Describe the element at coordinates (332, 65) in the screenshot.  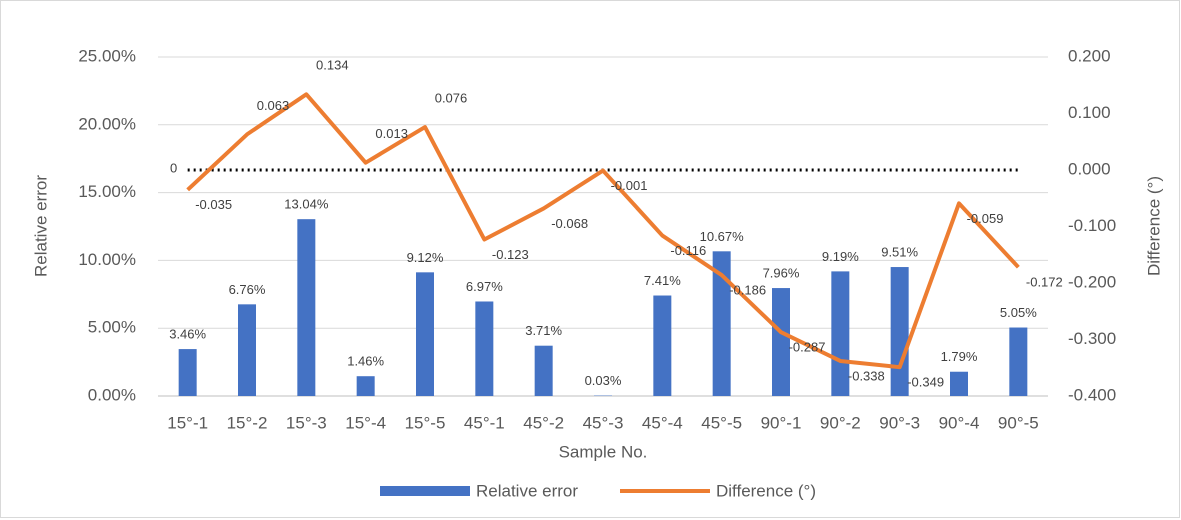
I see `line-value-label: 0.134` at that location.